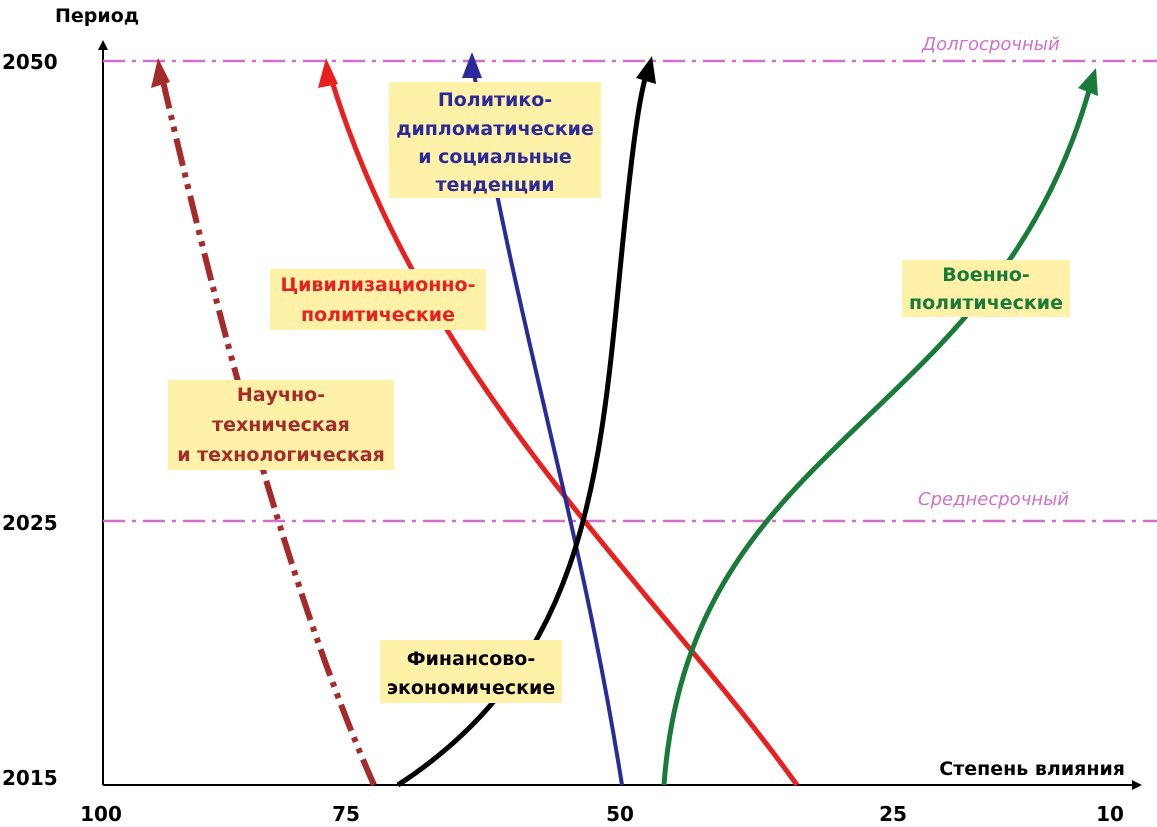 This screenshot has height=827, width=1157. Describe the element at coordinates (1110, 814) in the screenshot. I see `x-tick-label: 10` at that location.